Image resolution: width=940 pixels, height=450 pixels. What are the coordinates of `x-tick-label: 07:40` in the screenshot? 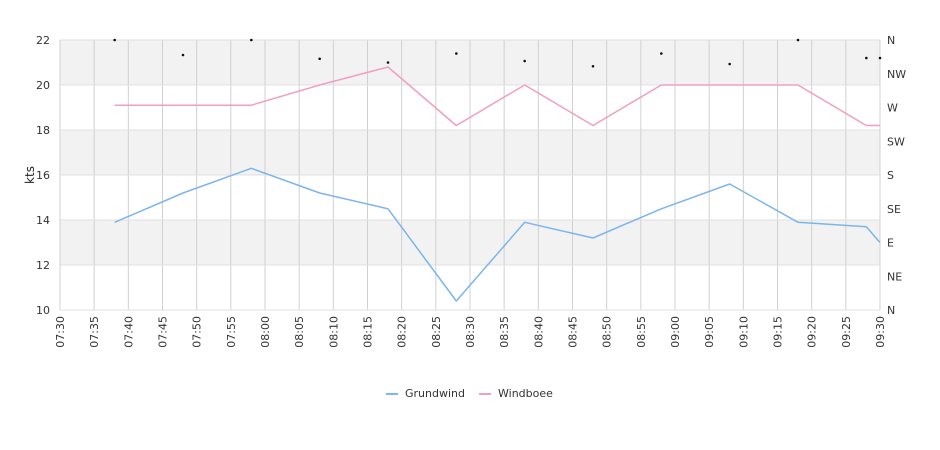 It's located at (128, 332).